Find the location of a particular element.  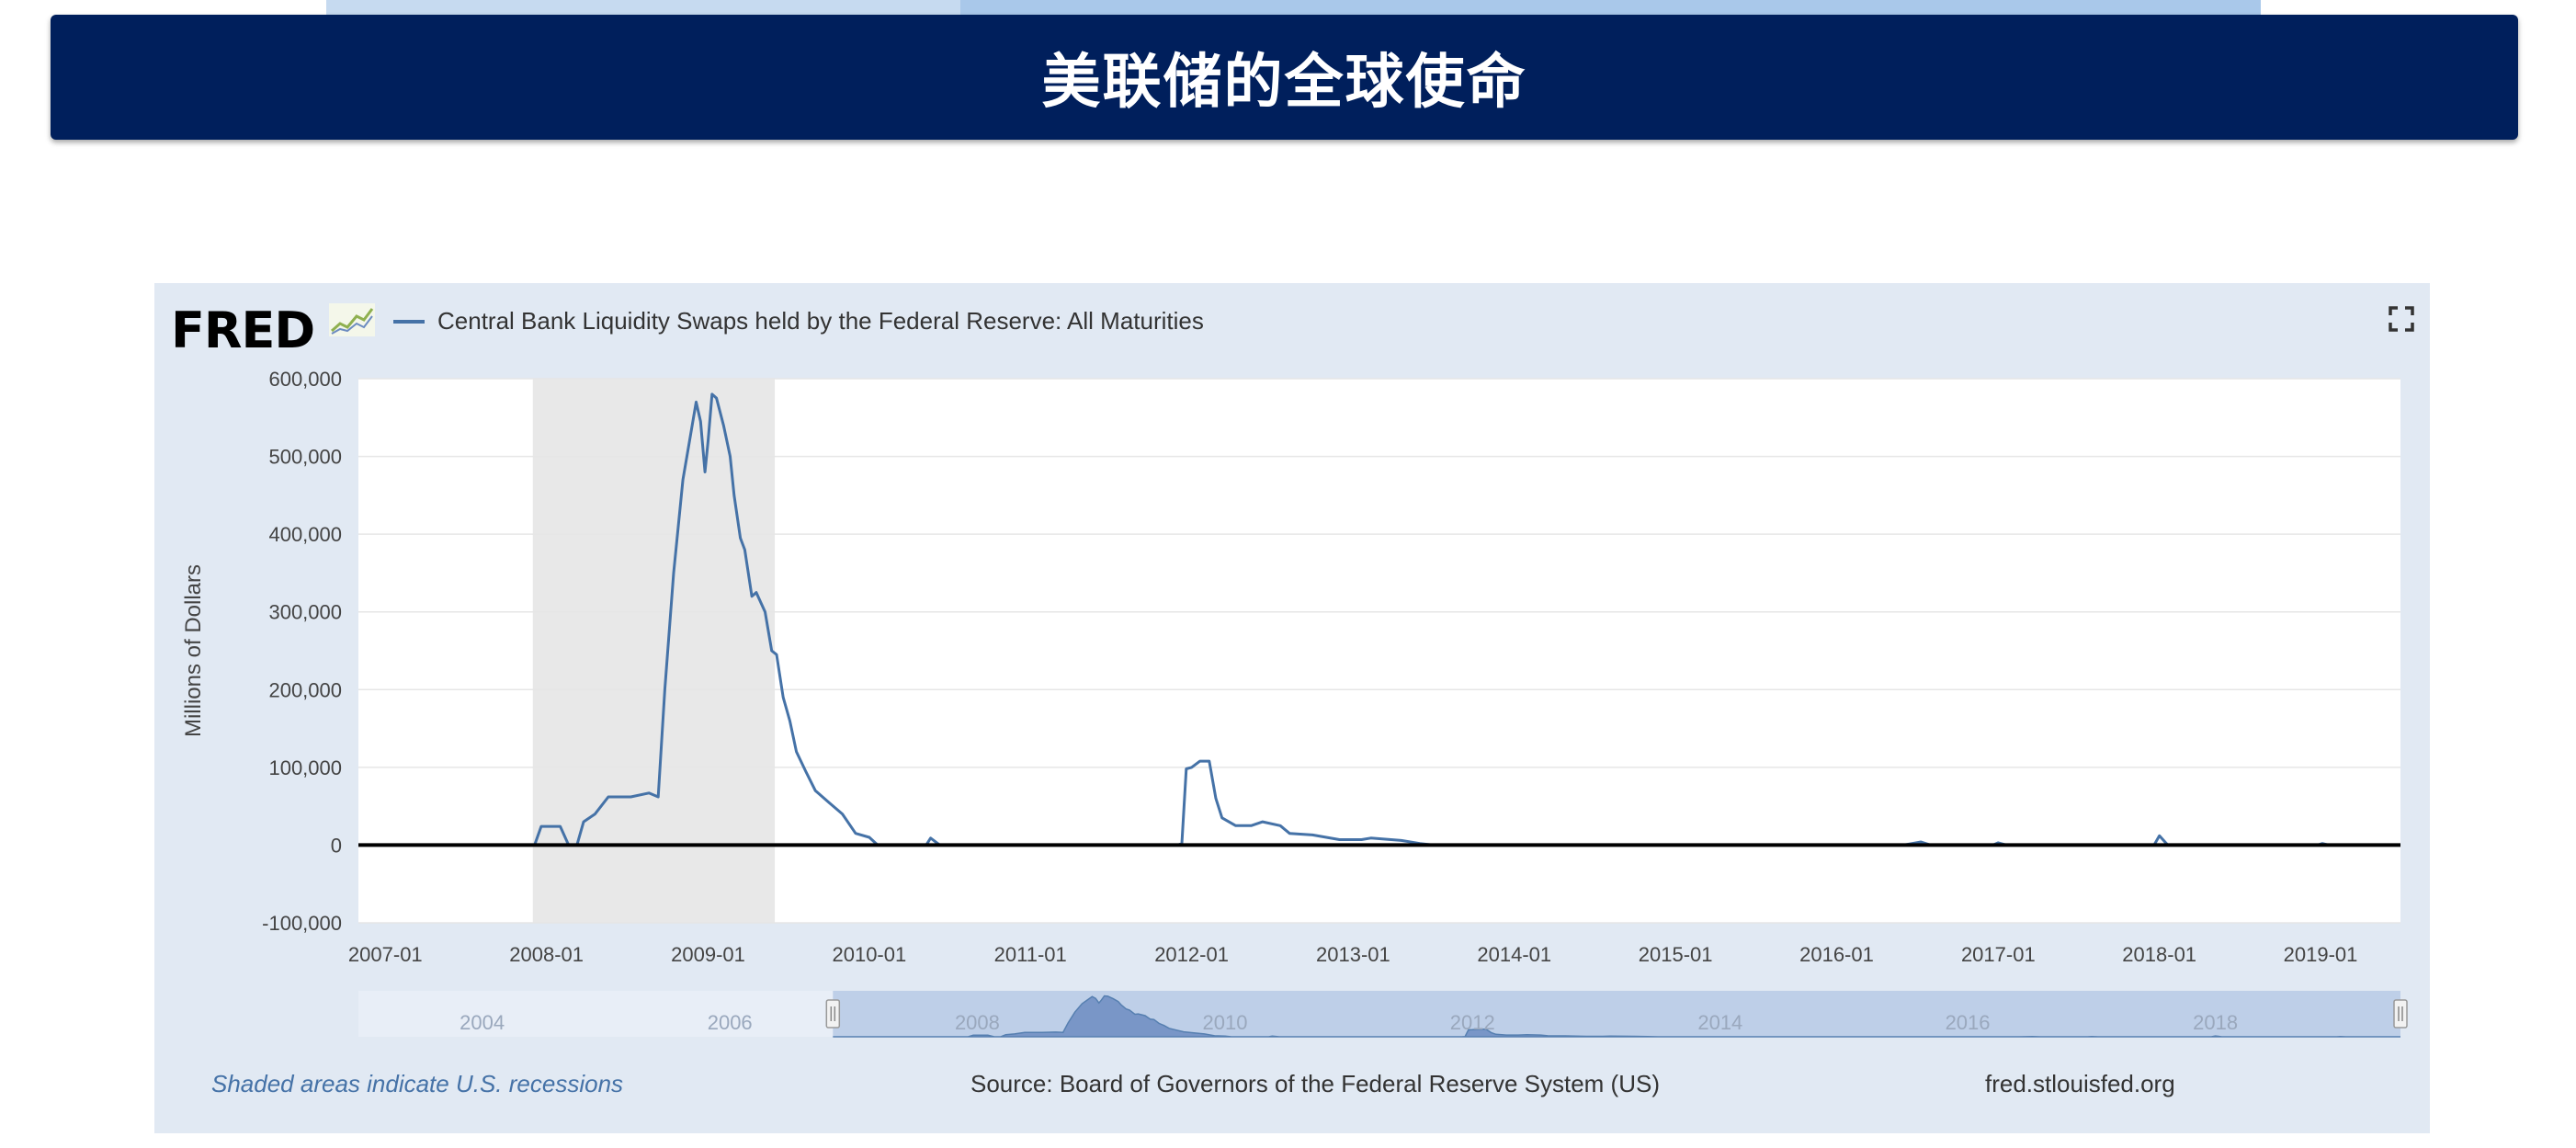

legend-swatch is located at coordinates (409, 322).